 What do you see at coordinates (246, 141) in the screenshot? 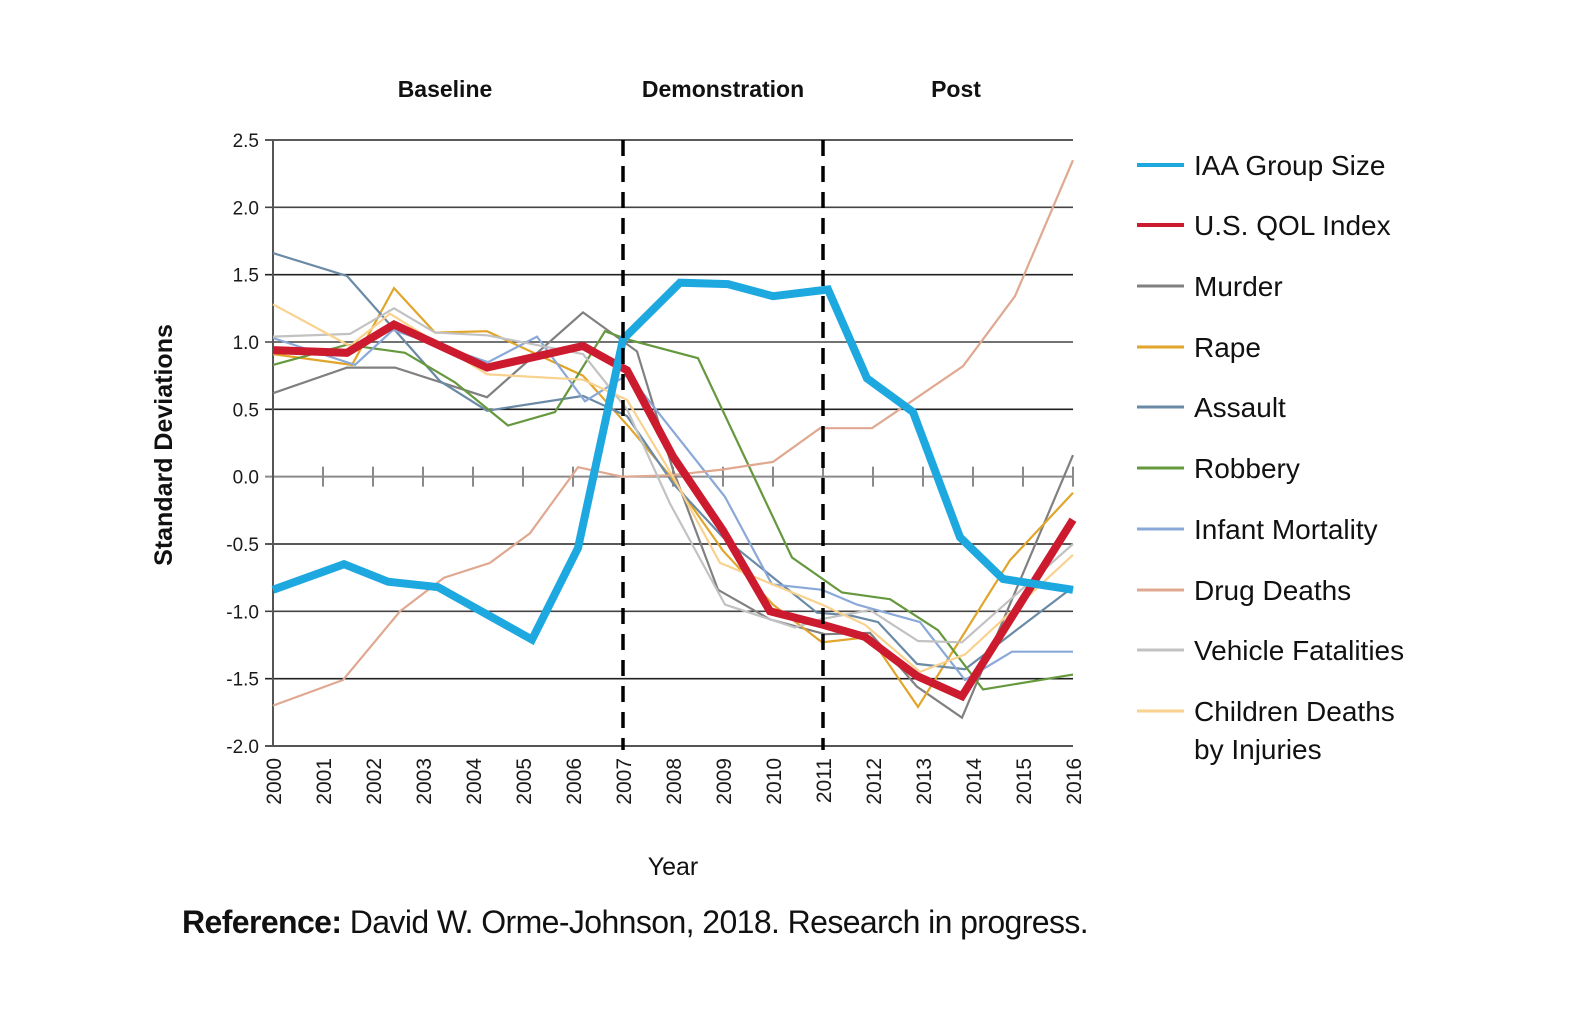
I see `y-tick-label: 2.5` at bounding box center [246, 141].